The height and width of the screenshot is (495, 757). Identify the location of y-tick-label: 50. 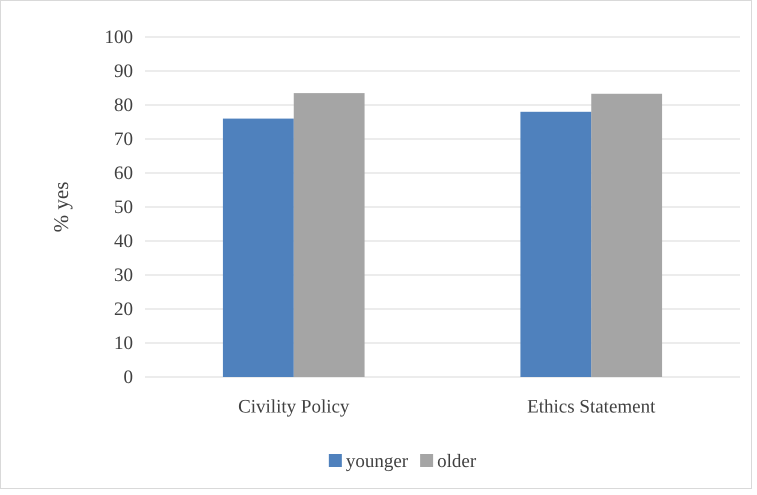
(123, 207).